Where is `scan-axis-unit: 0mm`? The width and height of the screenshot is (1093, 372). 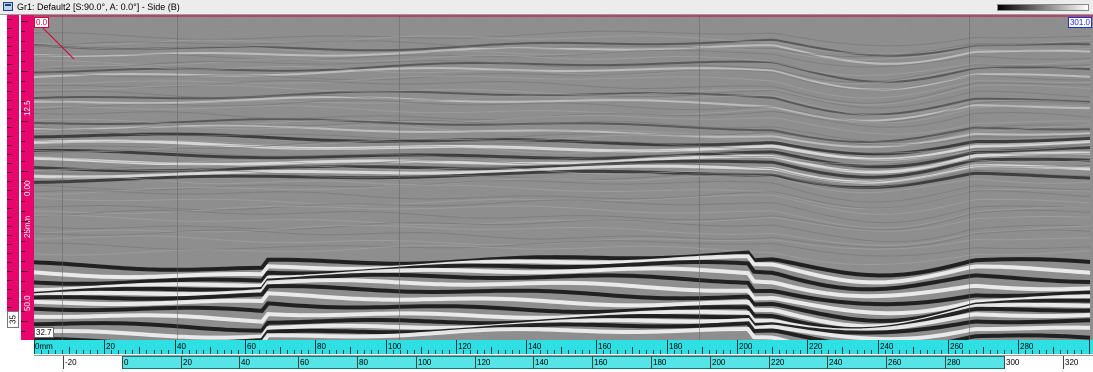 scan-axis-unit: 0mm is located at coordinates (44, 346).